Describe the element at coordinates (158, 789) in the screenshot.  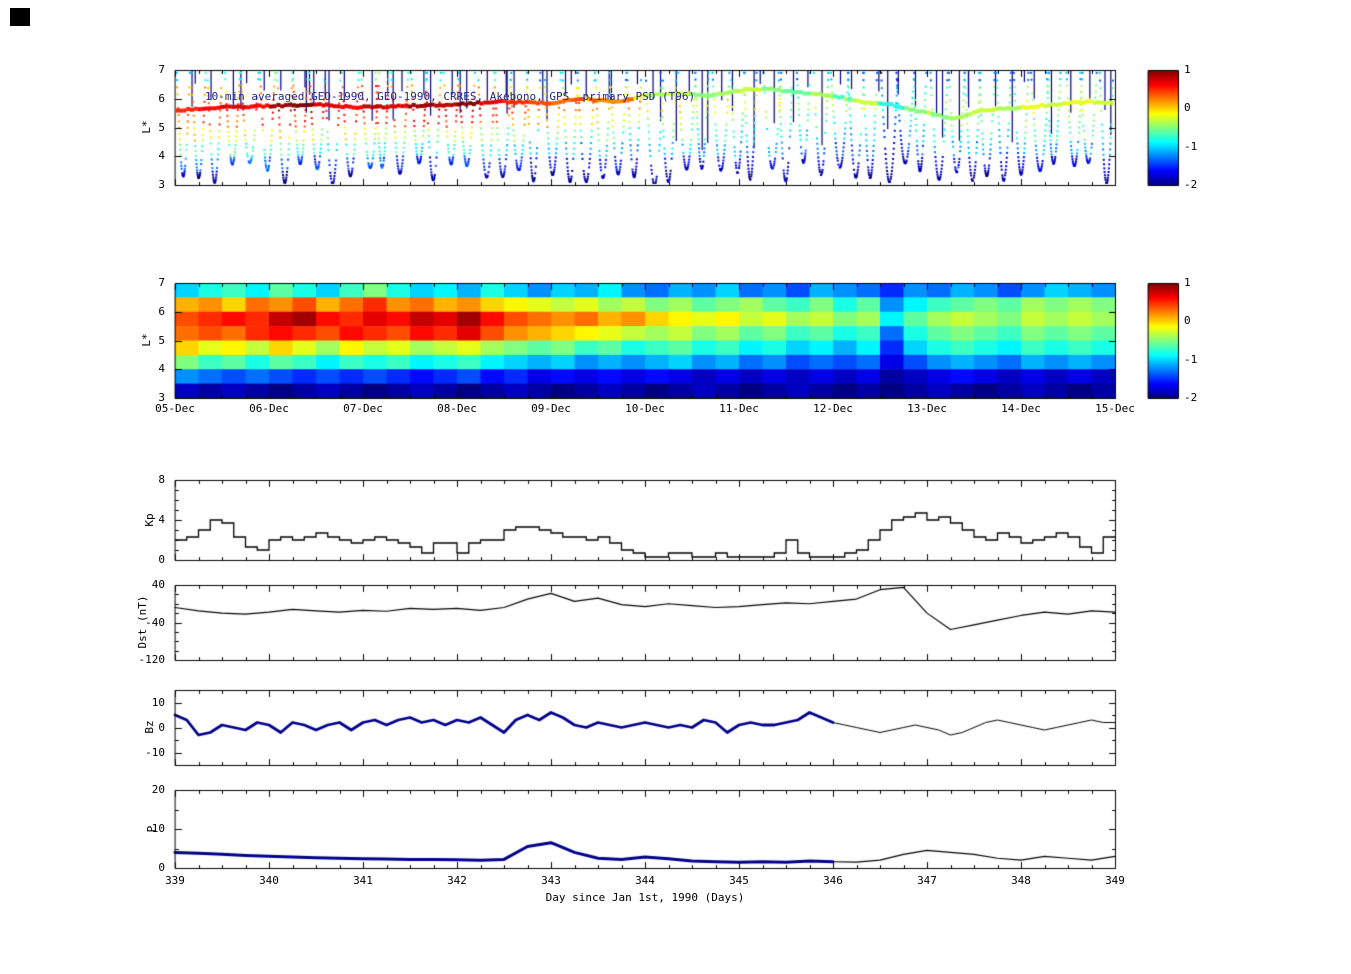
I see `tick-label: 20` at that location.